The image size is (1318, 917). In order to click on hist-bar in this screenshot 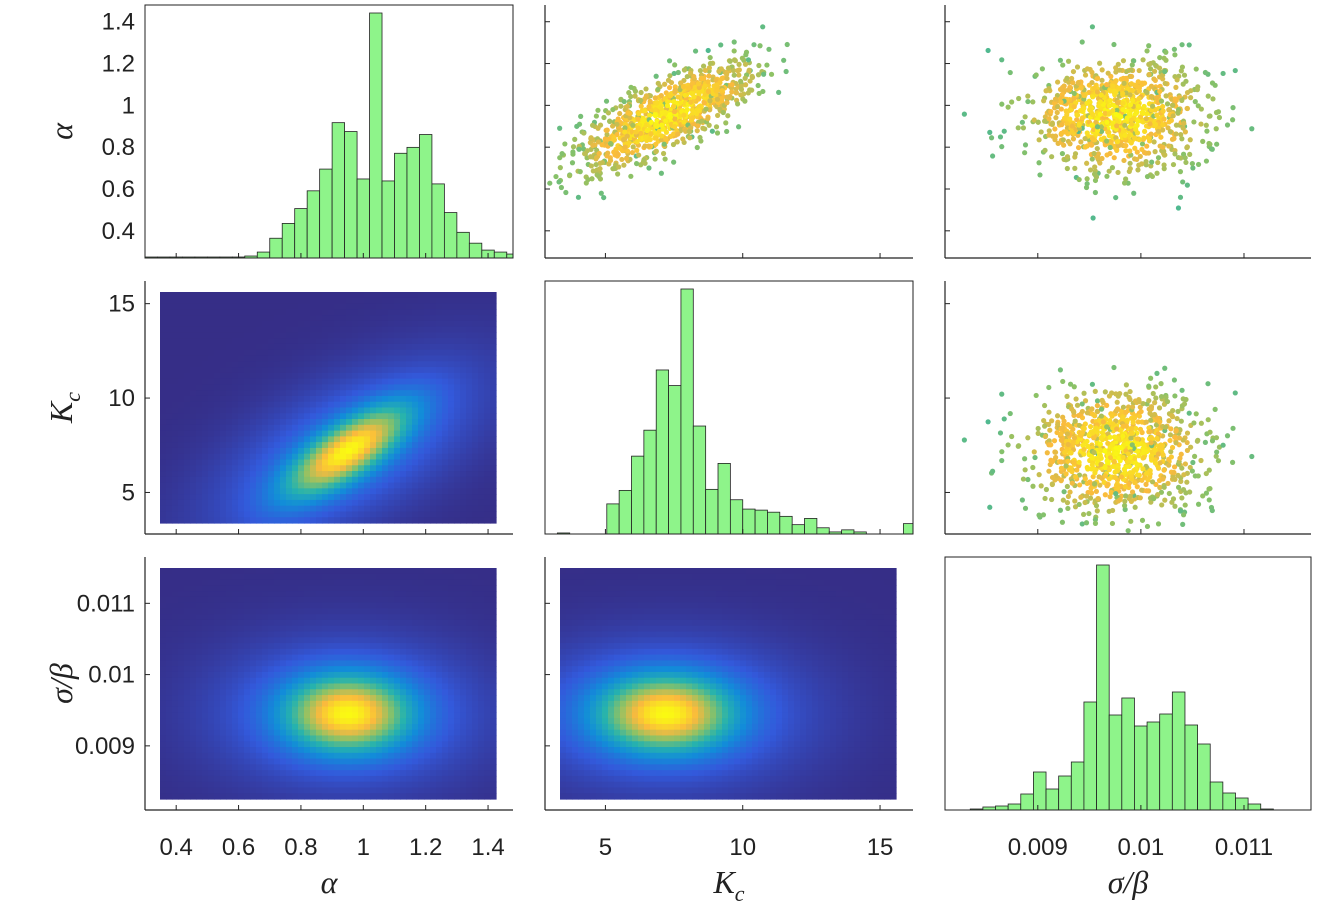, I will do `click(749, 521)`.